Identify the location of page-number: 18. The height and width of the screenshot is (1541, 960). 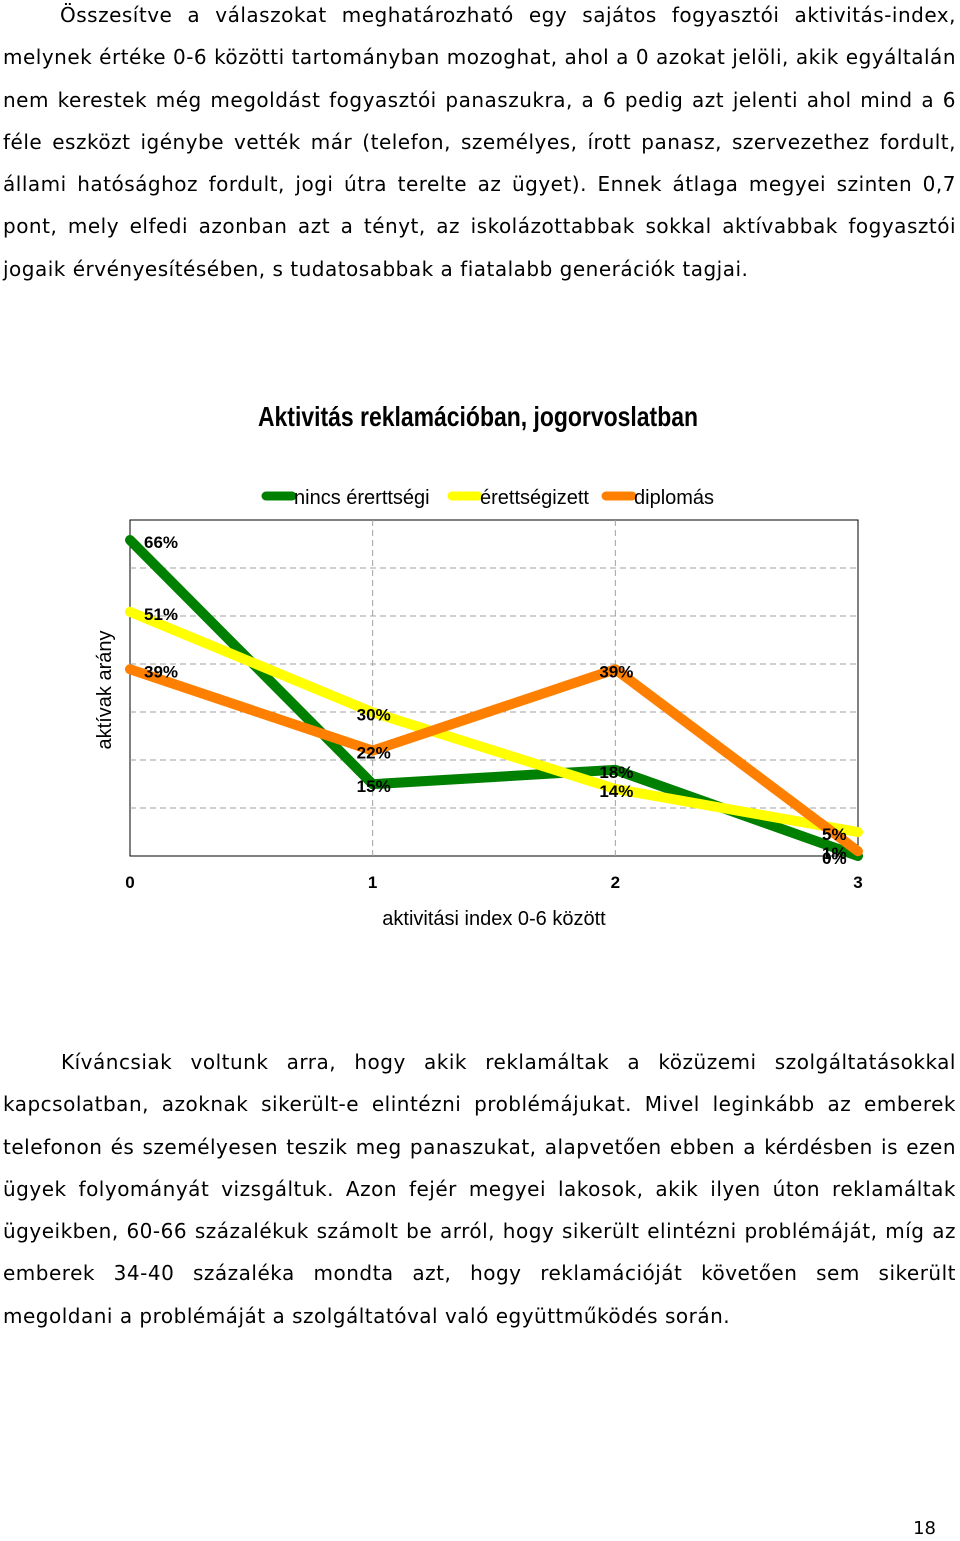
(924, 1528).